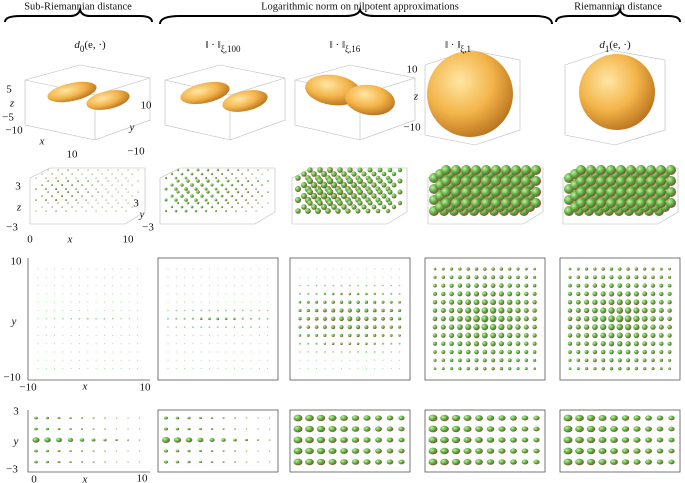 The width and height of the screenshot is (685, 483). Describe the element at coordinates (34, 478) in the screenshot. I see `axis-label: 0` at that location.